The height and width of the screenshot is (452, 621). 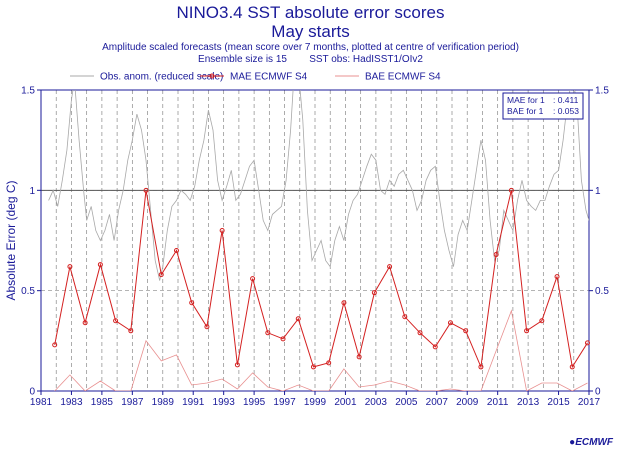 What do you see at coordinates (525, 111) in the screenshot?
I see `stats-label: BAE for 1` at bounding box center [525, 111].